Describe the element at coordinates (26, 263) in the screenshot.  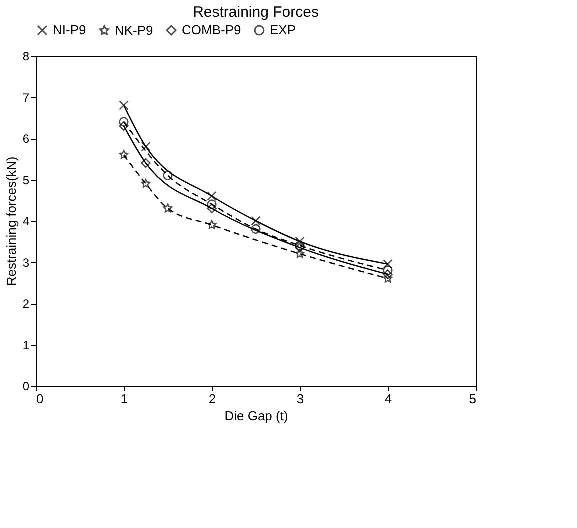
I see `y-tick-label: 3` at that location.